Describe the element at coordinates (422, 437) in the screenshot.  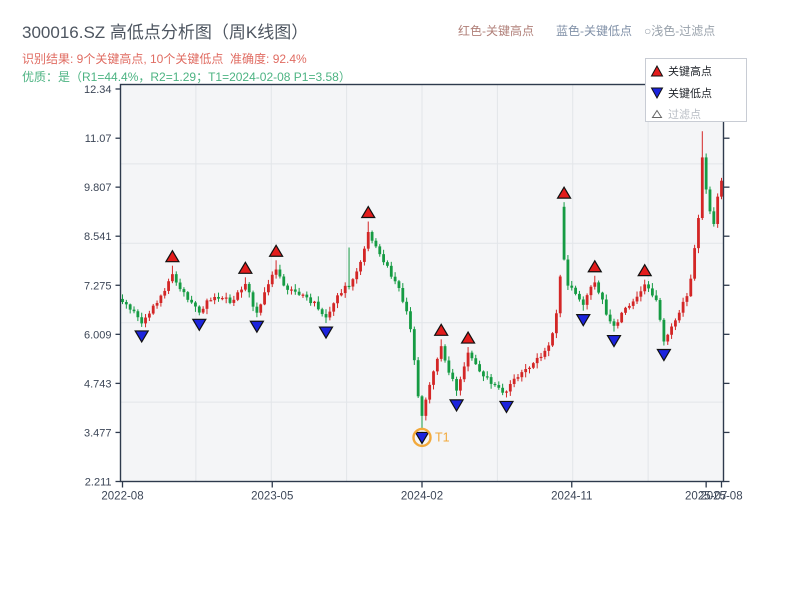
I see `t1-circle` at that location.